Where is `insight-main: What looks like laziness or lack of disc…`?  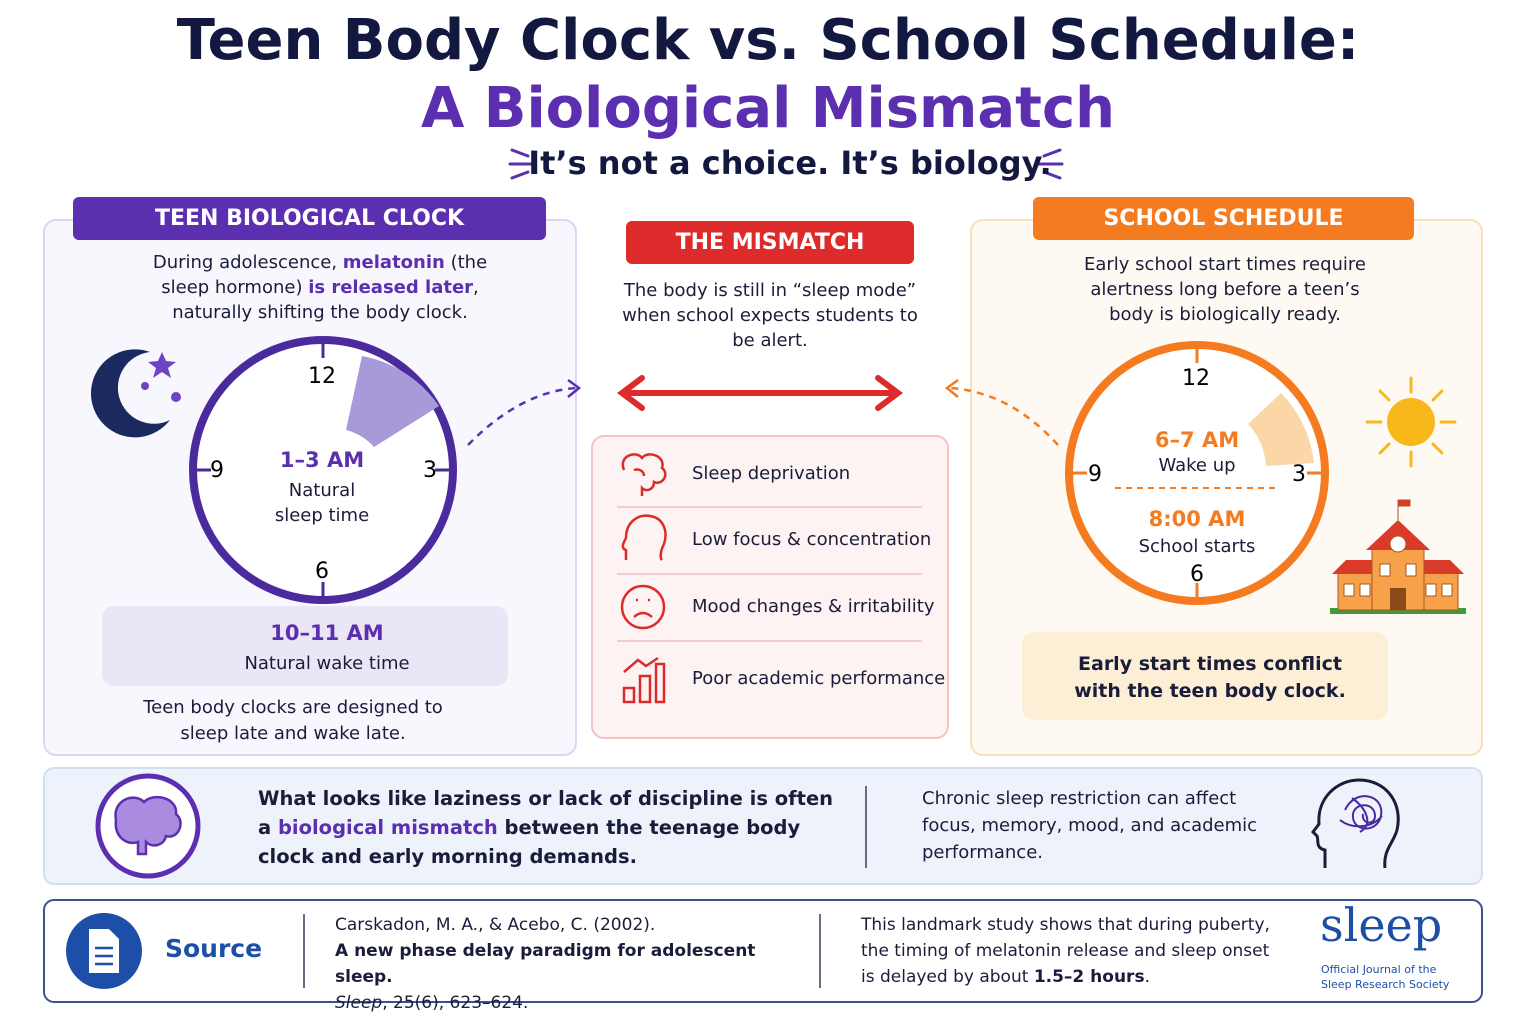 insight-main: What looks like laziness or lack of disc… is located at coordinates (548, 827).